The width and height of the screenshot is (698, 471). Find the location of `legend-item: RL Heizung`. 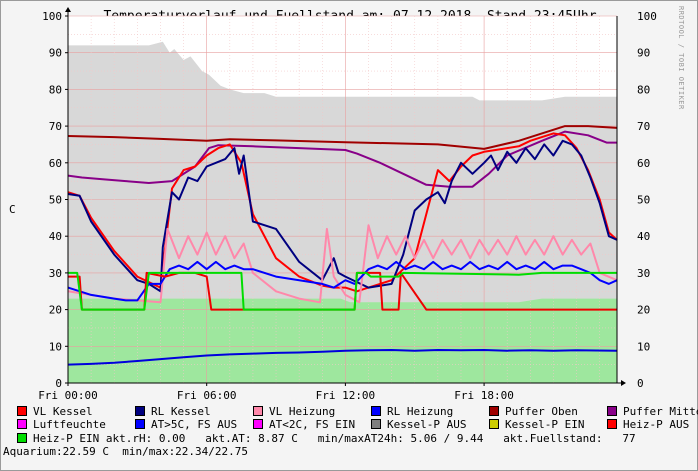

legend-item: RL Heizung is located at coordinates (430, 411).